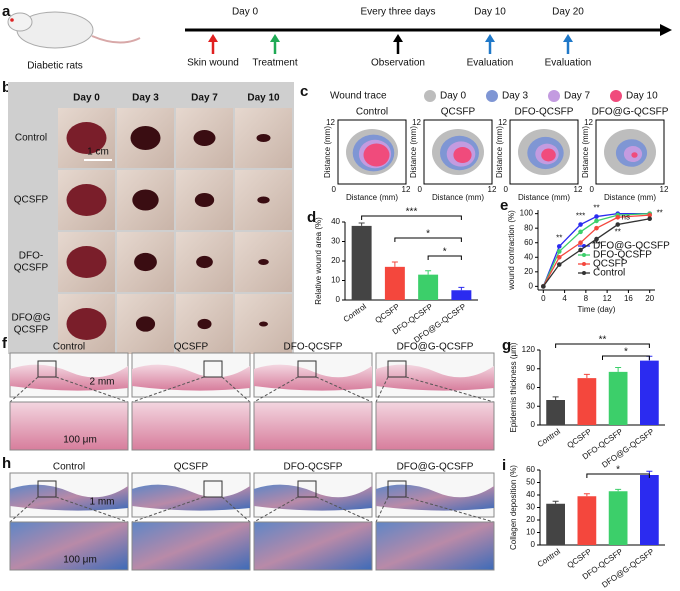  I want to click on tissue, so click(69, 377).